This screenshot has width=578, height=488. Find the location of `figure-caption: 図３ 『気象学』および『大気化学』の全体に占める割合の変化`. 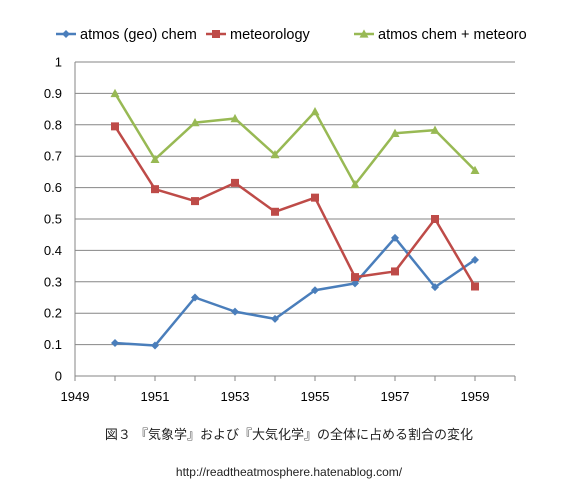

figure-caption: 図３ 『気象学』および『大気化学』の全体に占める割合の変化 is located at coordinates (289, 435).